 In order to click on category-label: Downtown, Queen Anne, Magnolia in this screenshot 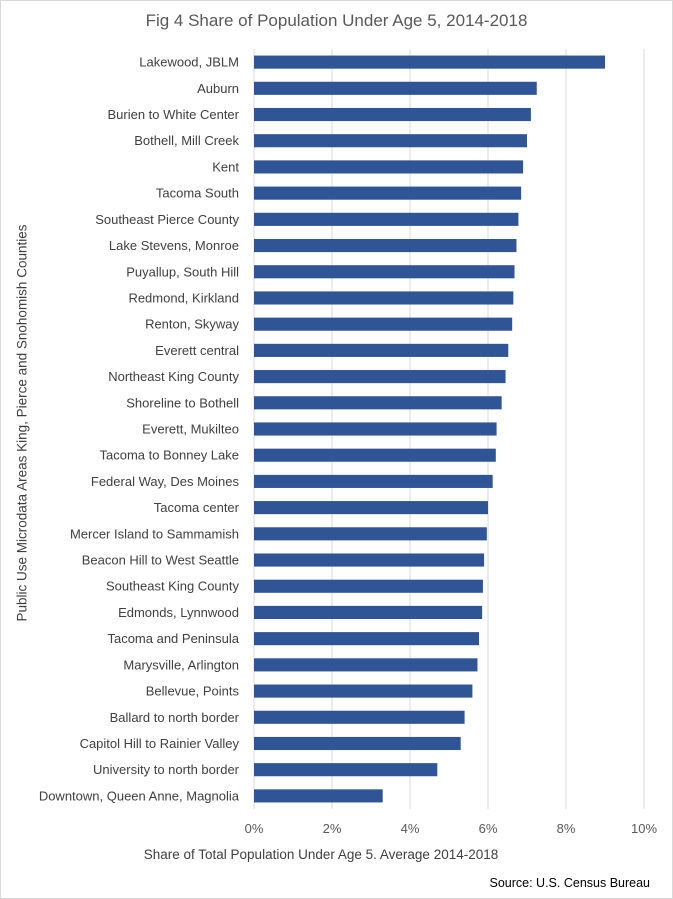, I will do `click(139, 795)`.